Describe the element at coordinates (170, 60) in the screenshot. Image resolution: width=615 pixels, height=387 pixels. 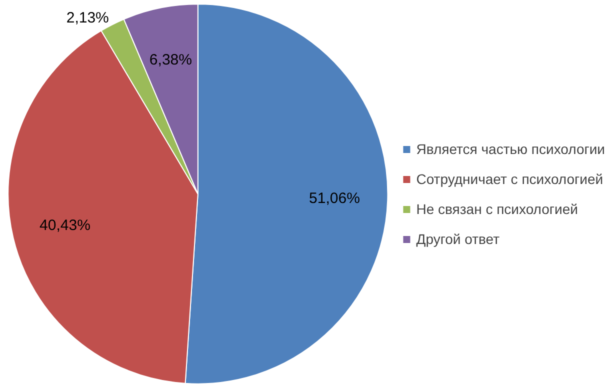
I see `data-label: 6,38%` at that location.